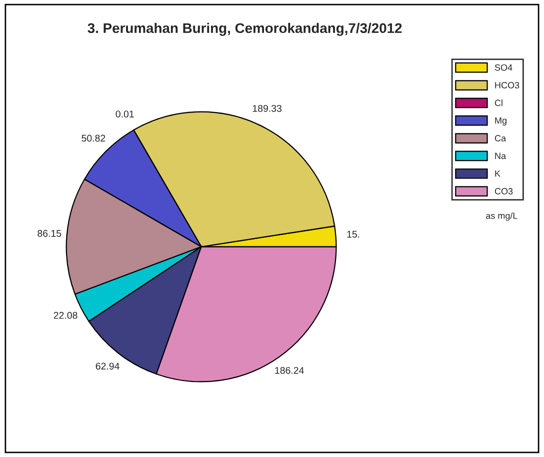 The image size is (544, 457). I want to click on data-label: 50.82, so click(94, 138).